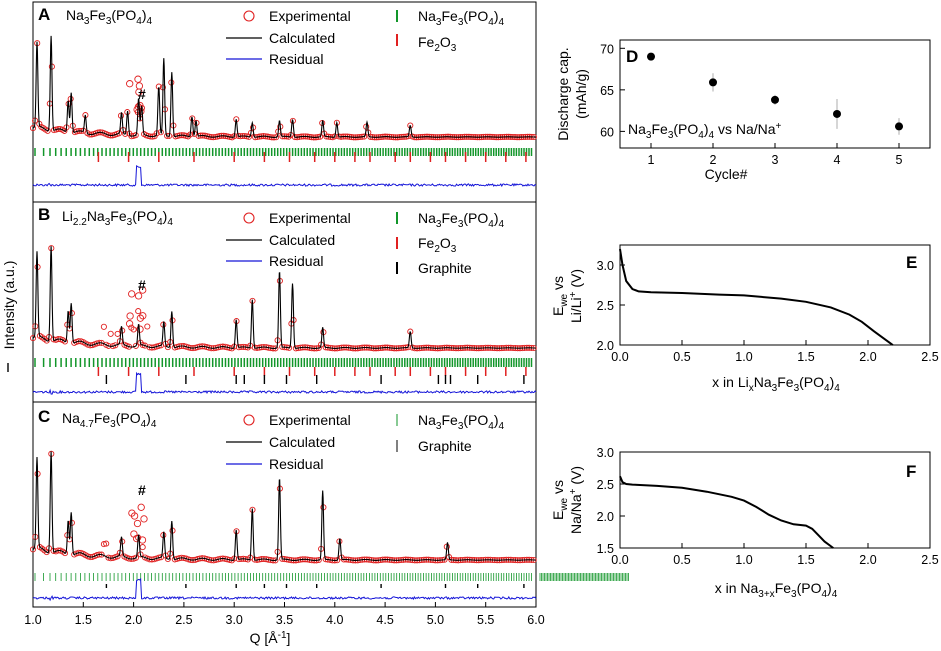 The width and height of the screenshot is (941, 651). What do you see at coordinates (929, 357) in the screenshot?
I see `panel-e-xtick-label: 2.5` at bounding box center [929, 357].